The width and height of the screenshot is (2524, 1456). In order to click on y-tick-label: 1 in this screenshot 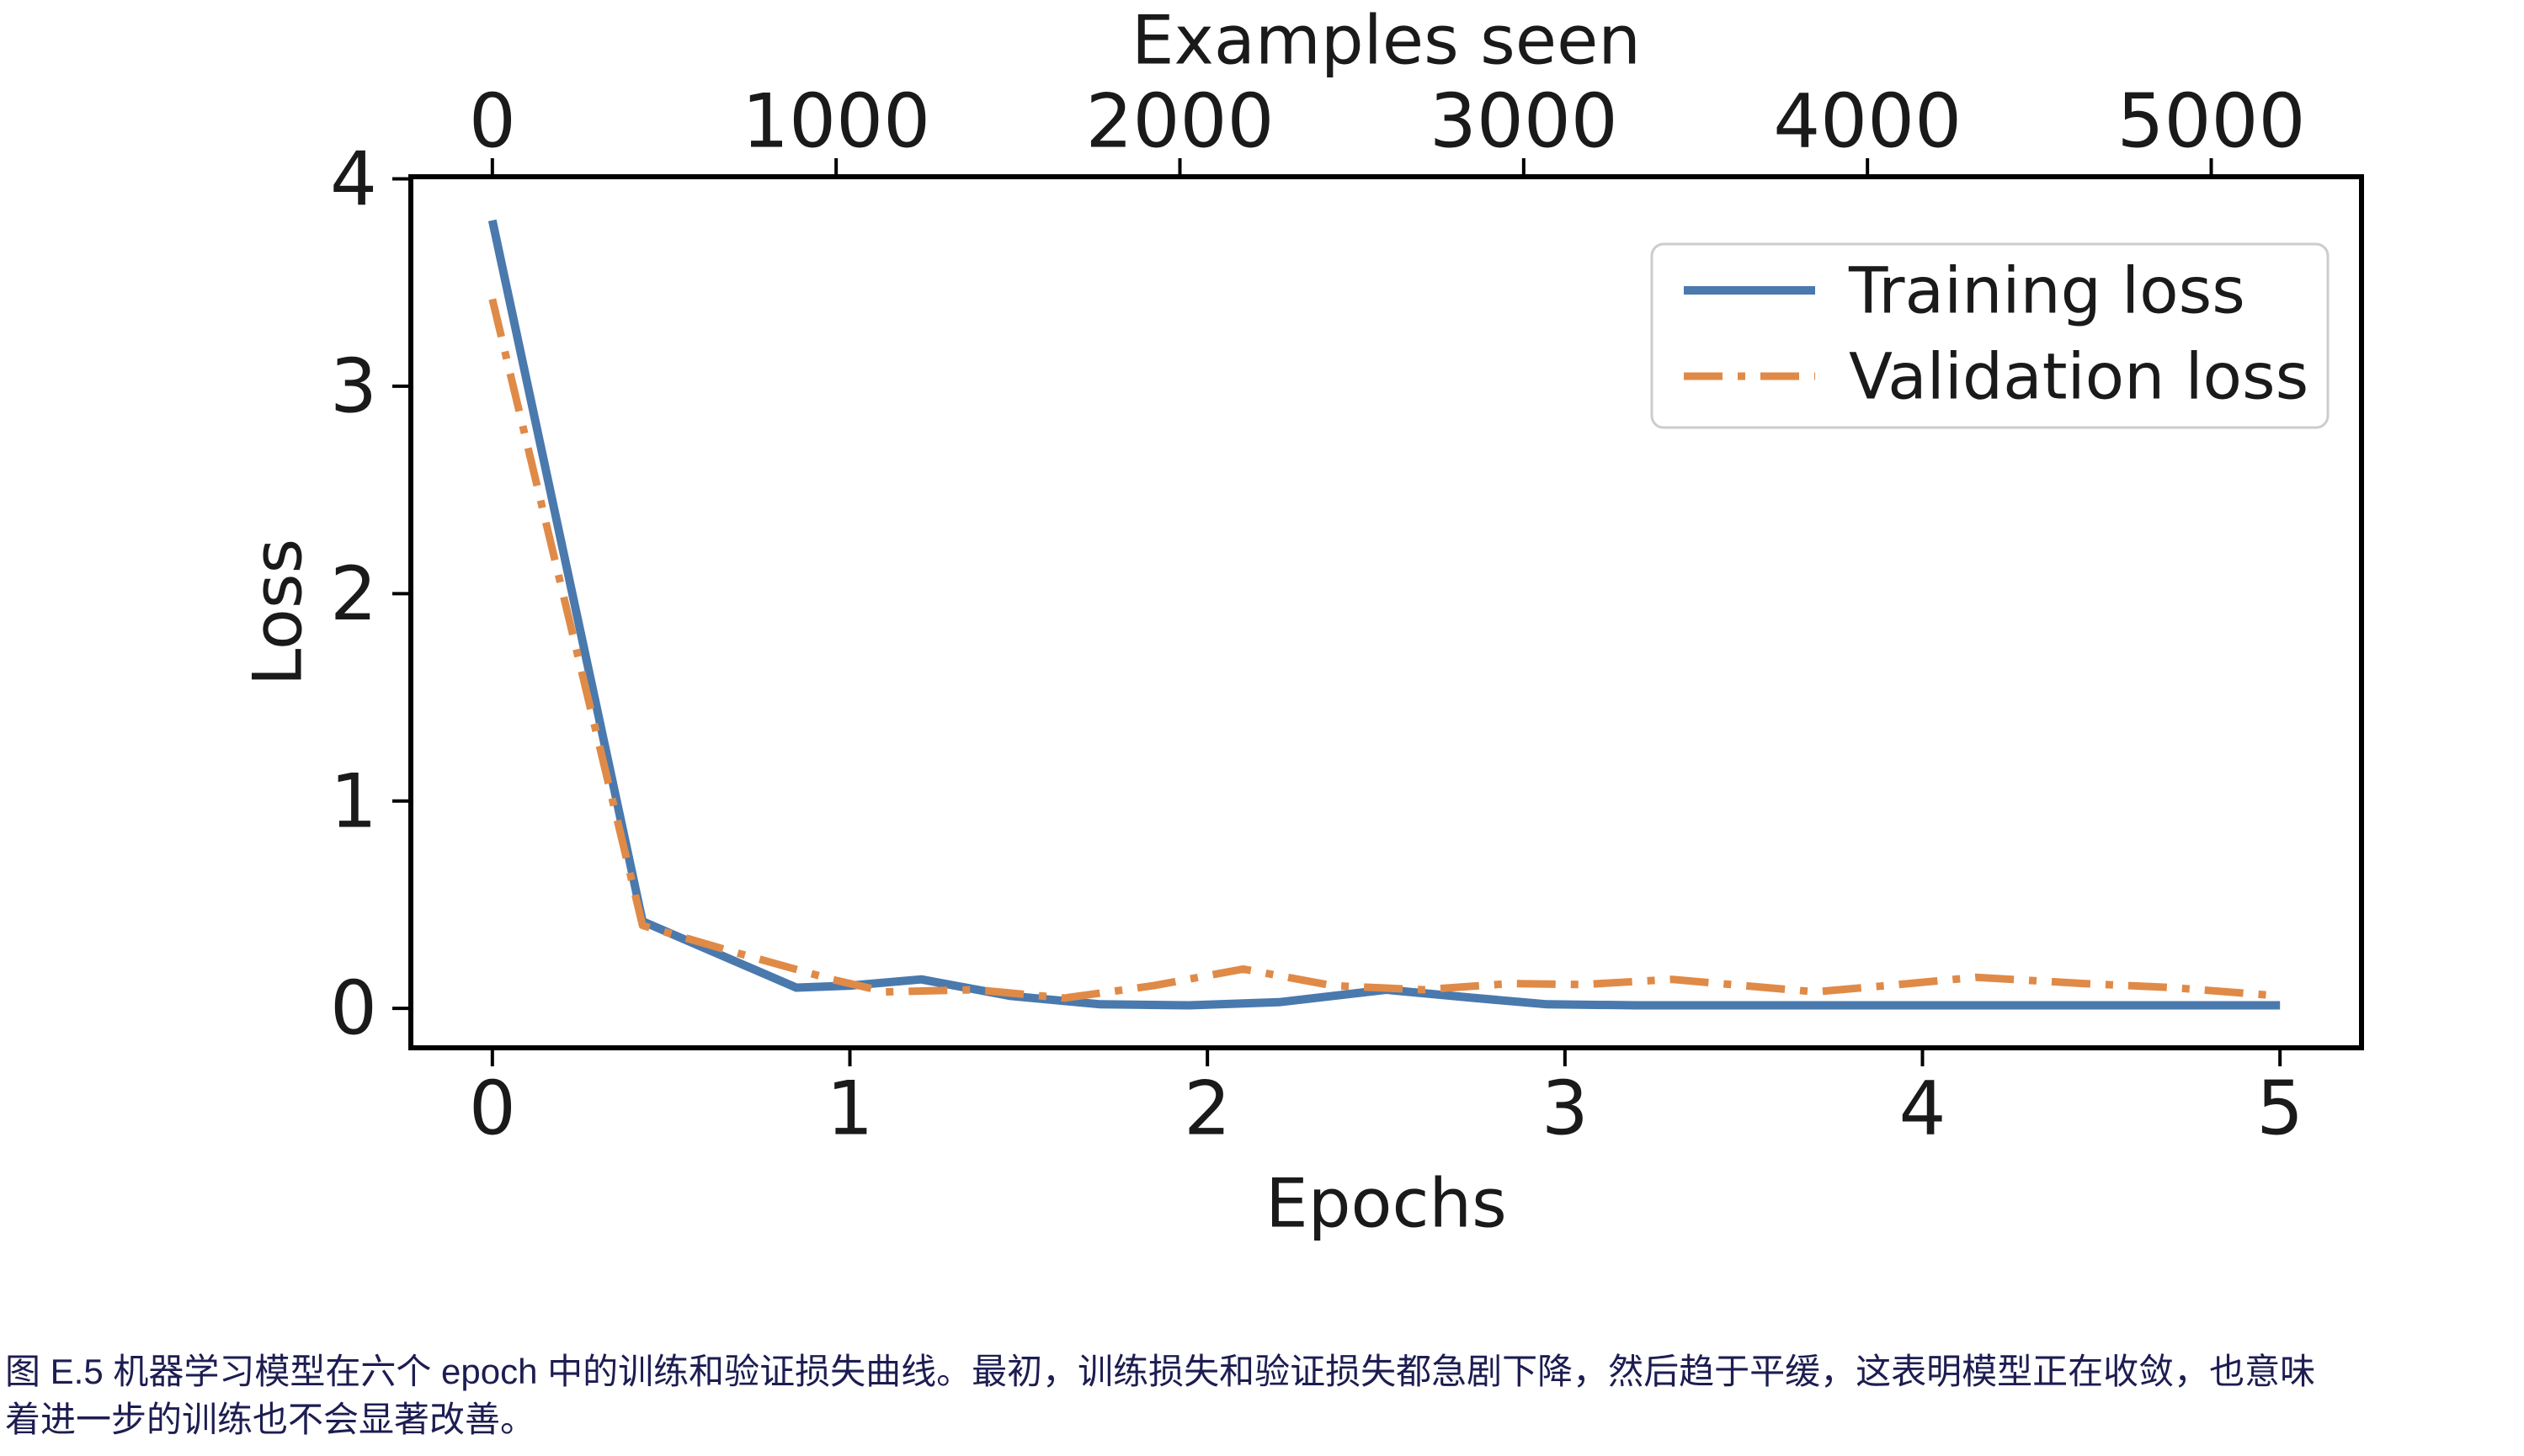, I will do `click(353, 800)`.